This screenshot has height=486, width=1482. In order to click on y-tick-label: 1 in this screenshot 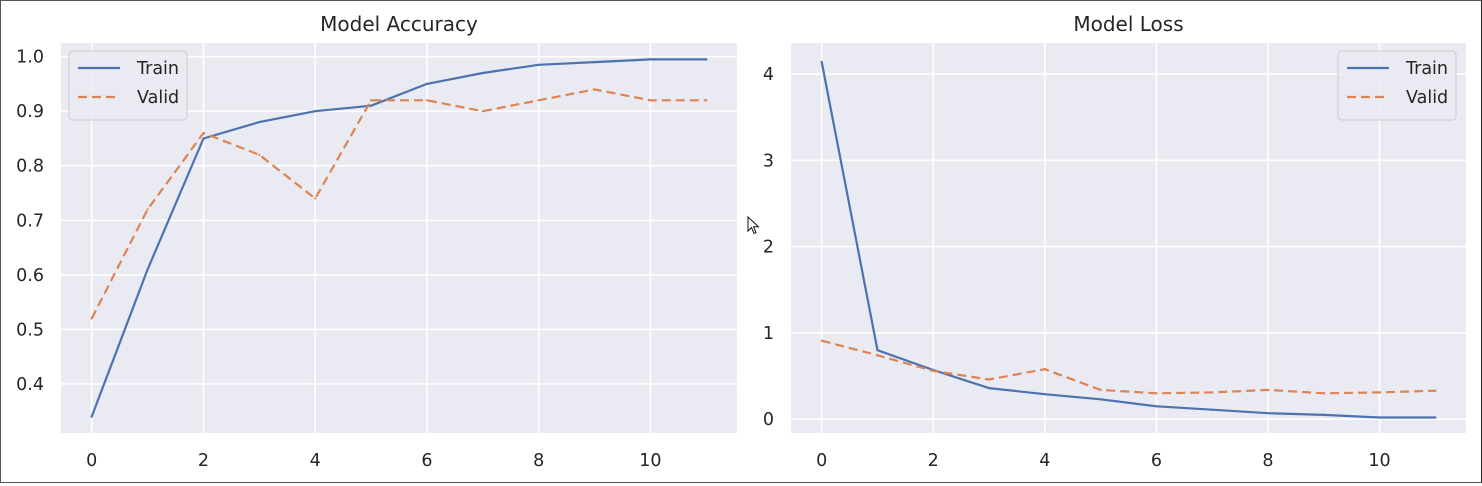, I will do `click(768, 334)`.